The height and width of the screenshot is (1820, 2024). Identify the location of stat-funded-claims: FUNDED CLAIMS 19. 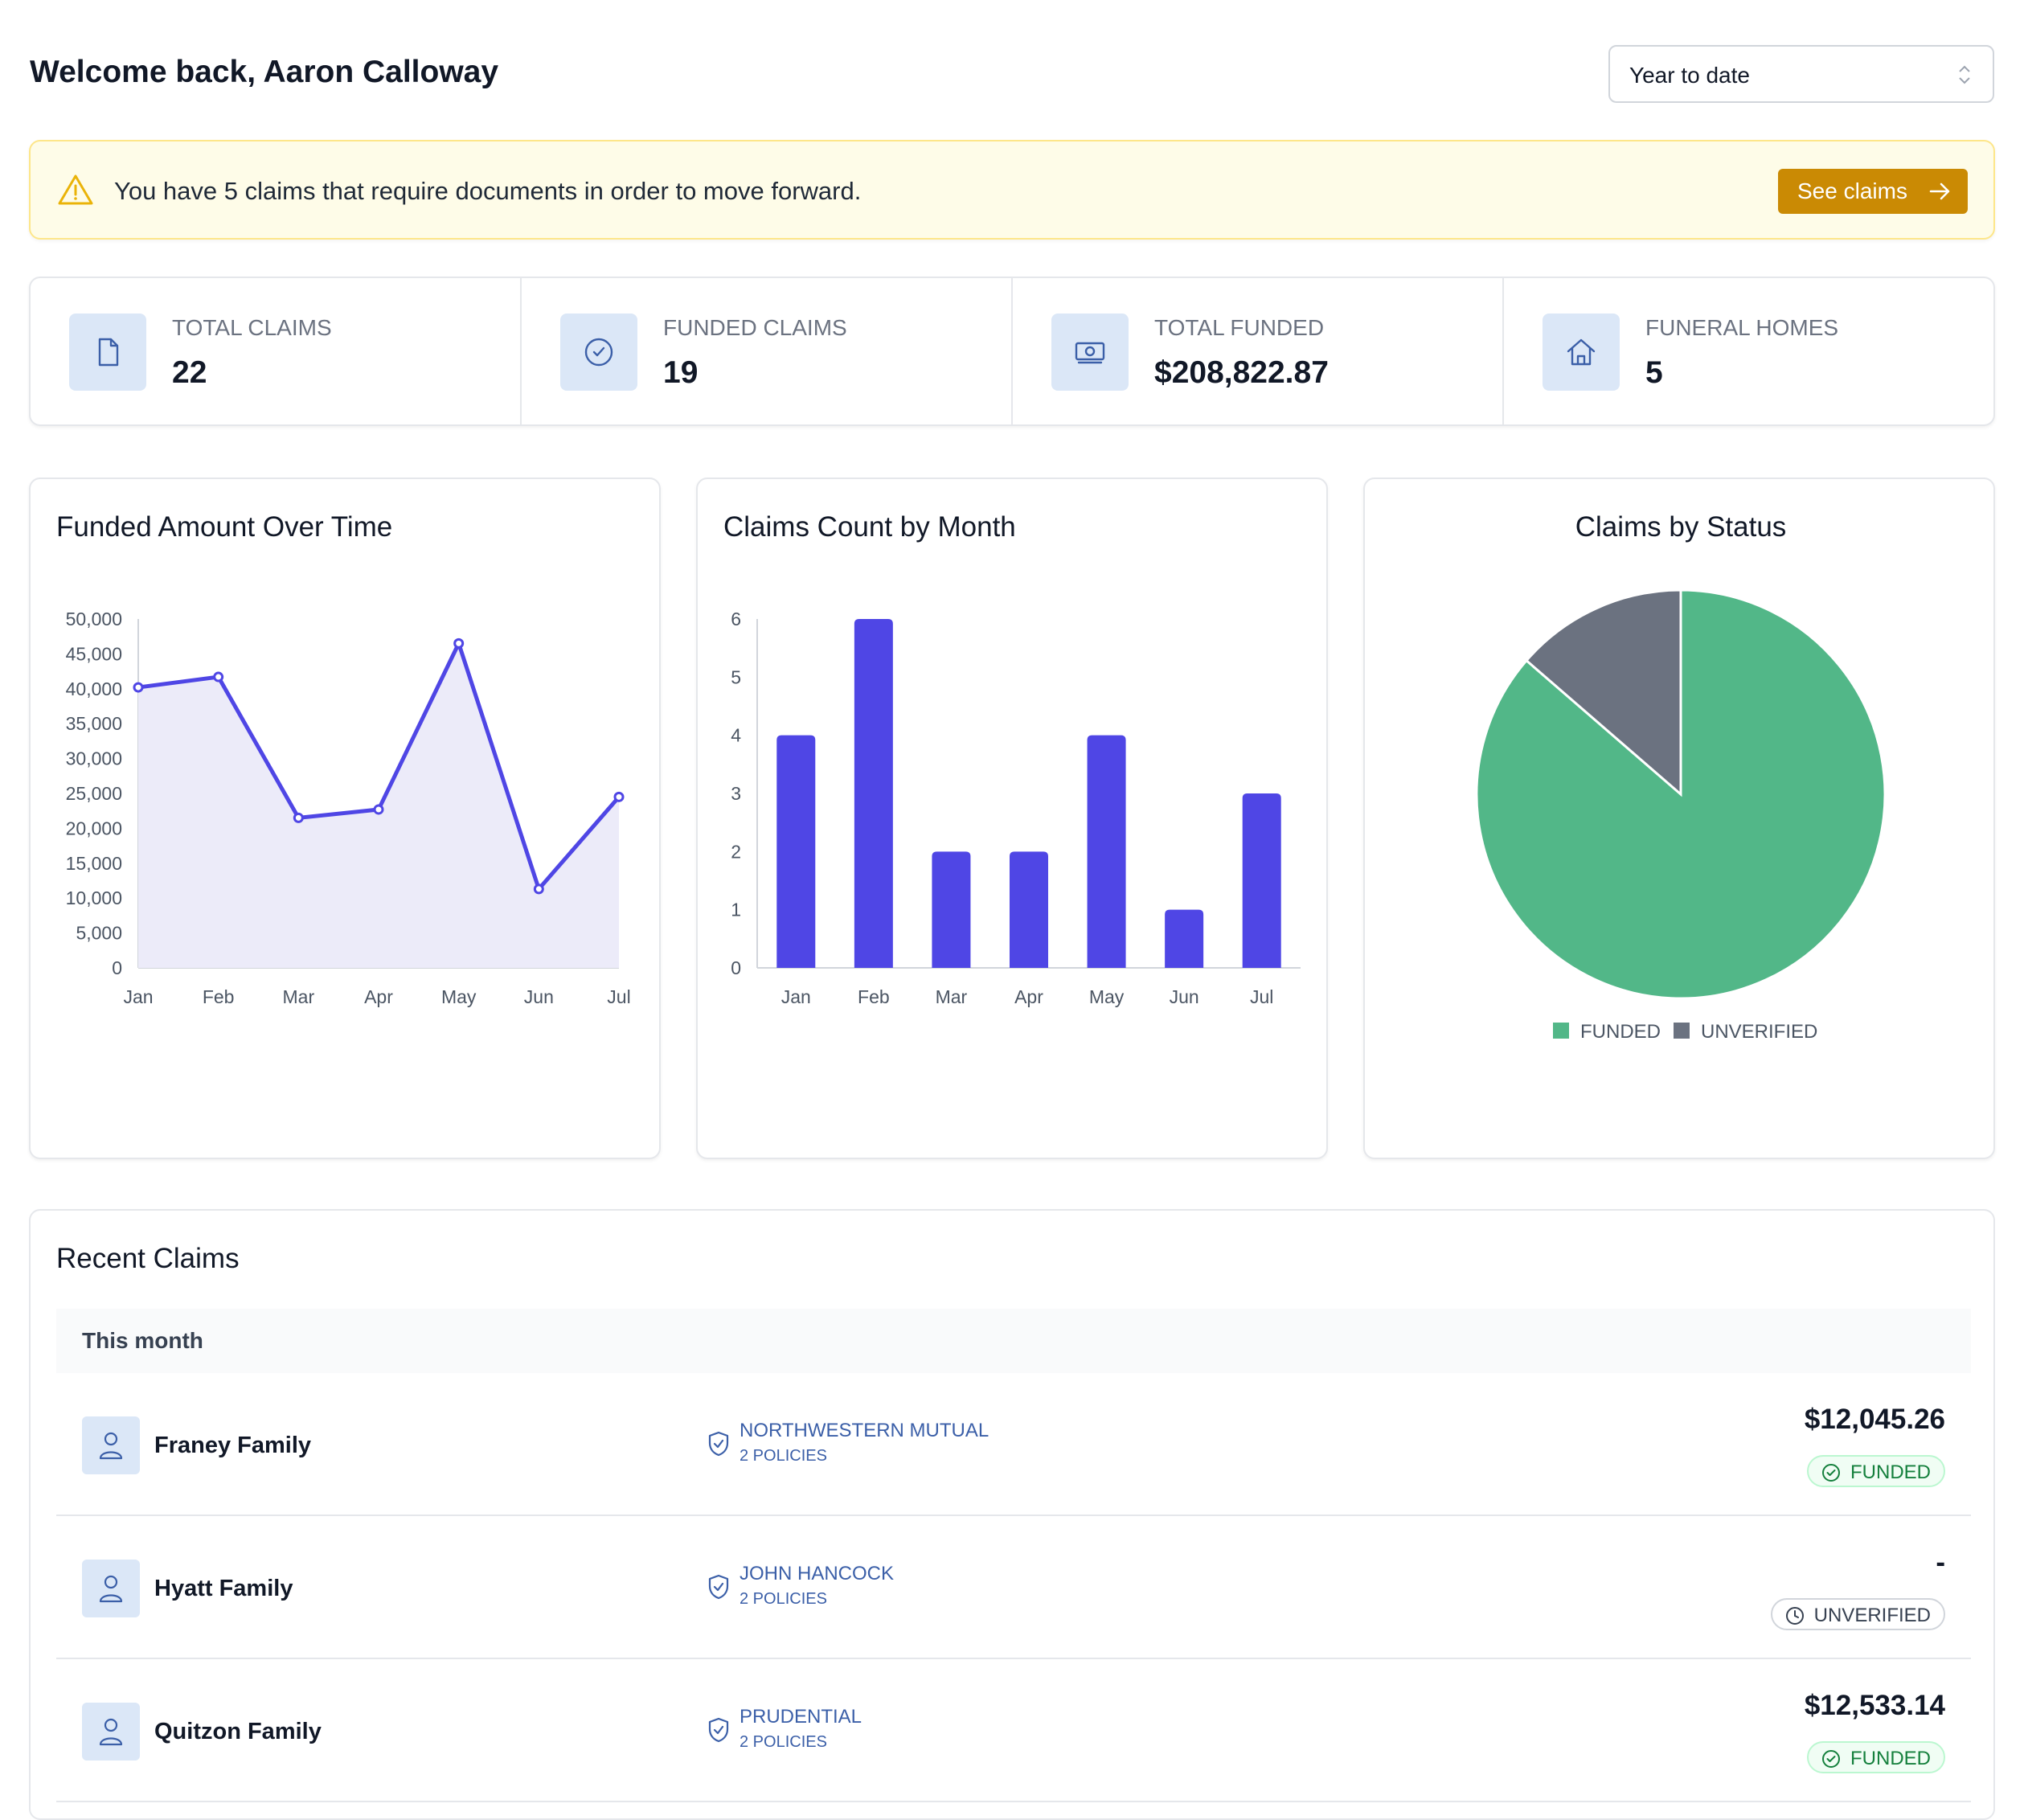
(767, 351).